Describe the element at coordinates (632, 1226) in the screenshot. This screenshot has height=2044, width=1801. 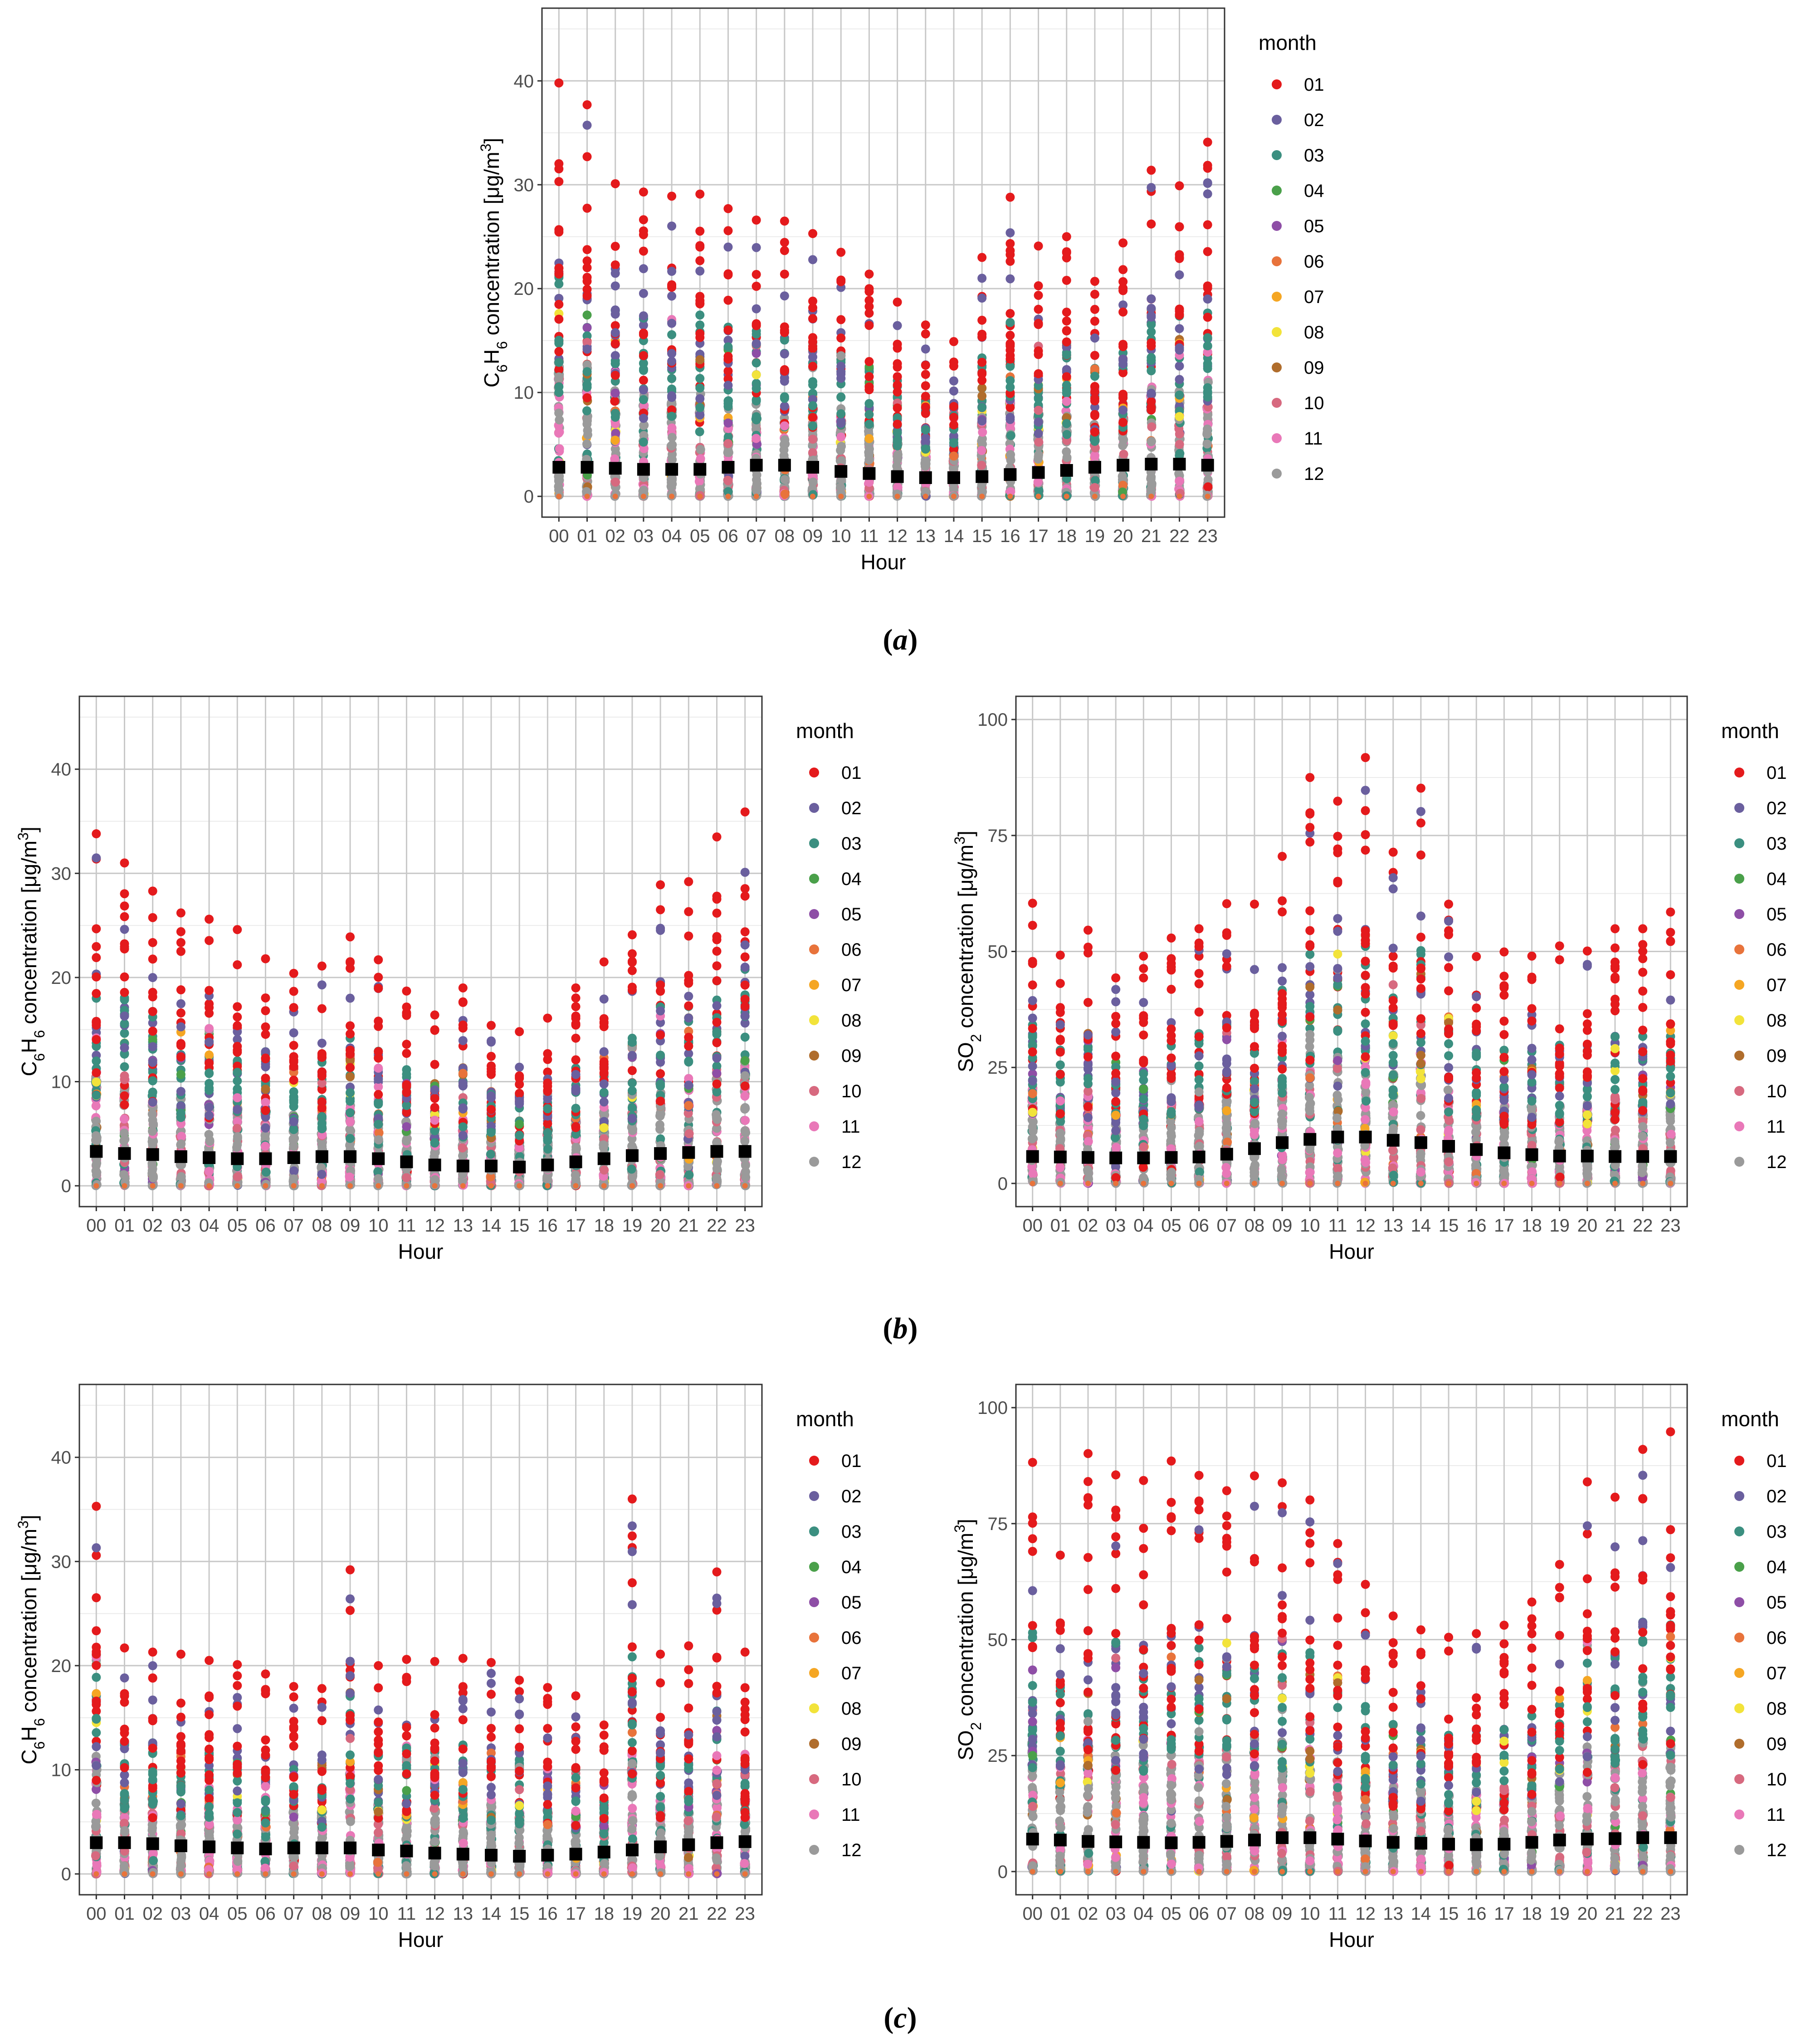
I see `x-tick-label: 19` at that location.